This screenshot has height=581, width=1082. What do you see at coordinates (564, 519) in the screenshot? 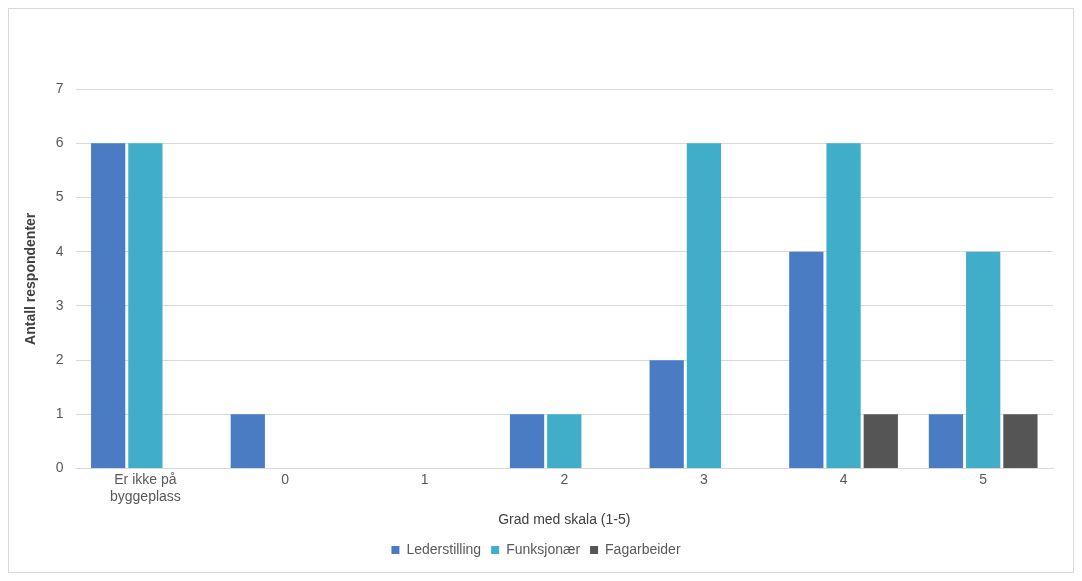
I see `x-axis-title: Grad med skala (1-5)` at bounding box center [564, 519].